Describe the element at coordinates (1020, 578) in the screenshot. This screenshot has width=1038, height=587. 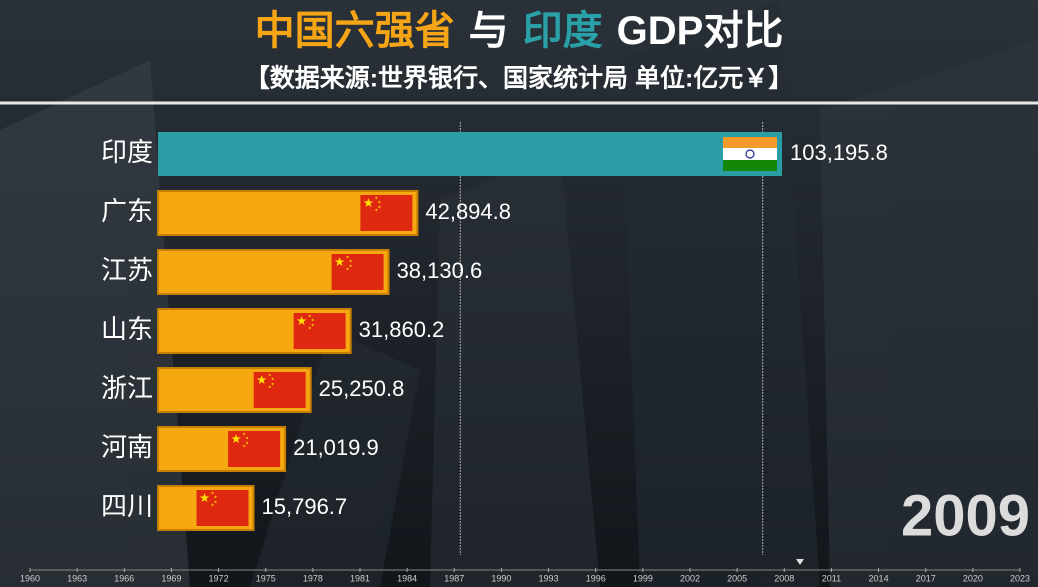
I see `timeline-tick-label: 2023` at that location.